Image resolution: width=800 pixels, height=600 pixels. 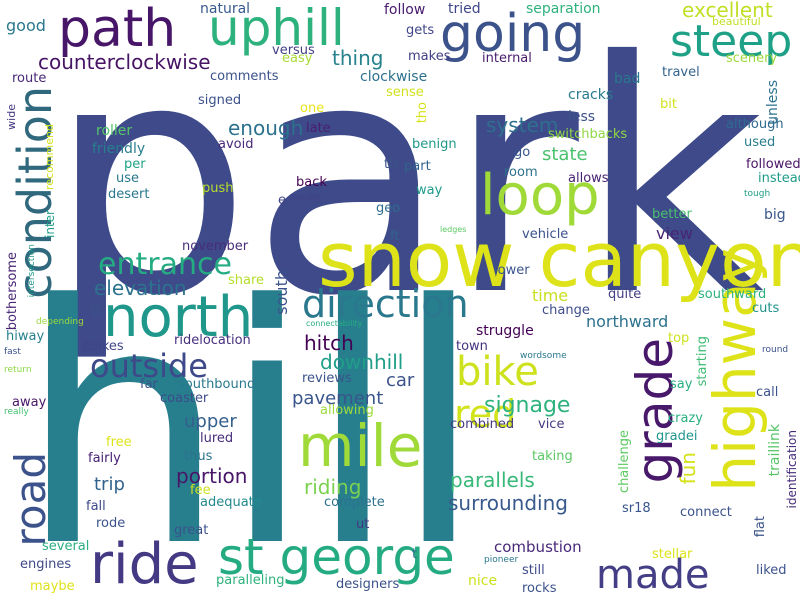 What do you see at coordinates (522, 125) in the screenshot?
I see `word: system` at bounding box center [522, 125].